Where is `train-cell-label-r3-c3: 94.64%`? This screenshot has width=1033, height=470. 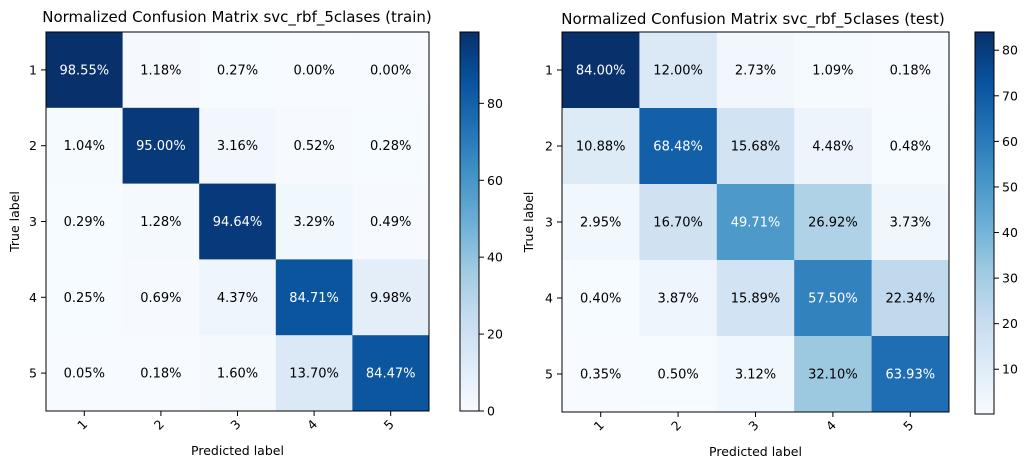
train-cell-label-r3-c3: 94.64% is located at coordinates (238, 222).